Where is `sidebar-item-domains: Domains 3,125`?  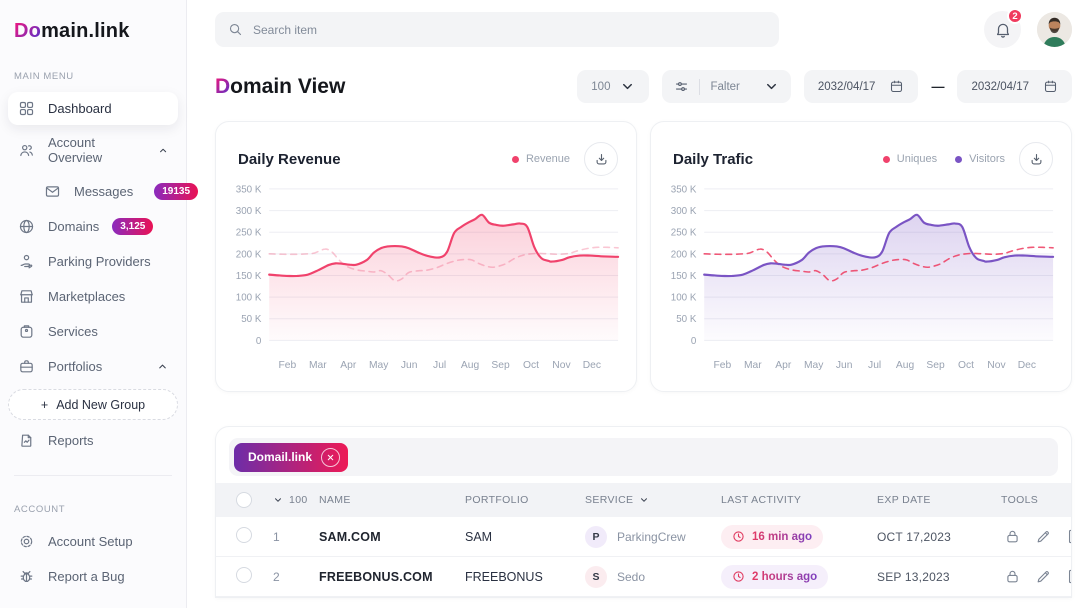 sidebar-item-domains: Domains 3,125 is located at coordinates (93, 226).